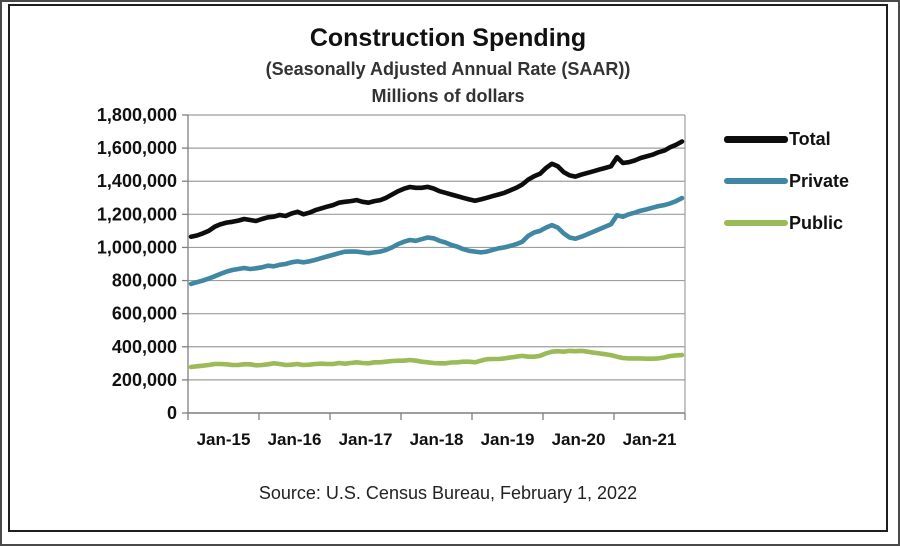 The image size is (900, 546). I want to click on y-axis-tick-label: 1,200,000, so click(137, 214).